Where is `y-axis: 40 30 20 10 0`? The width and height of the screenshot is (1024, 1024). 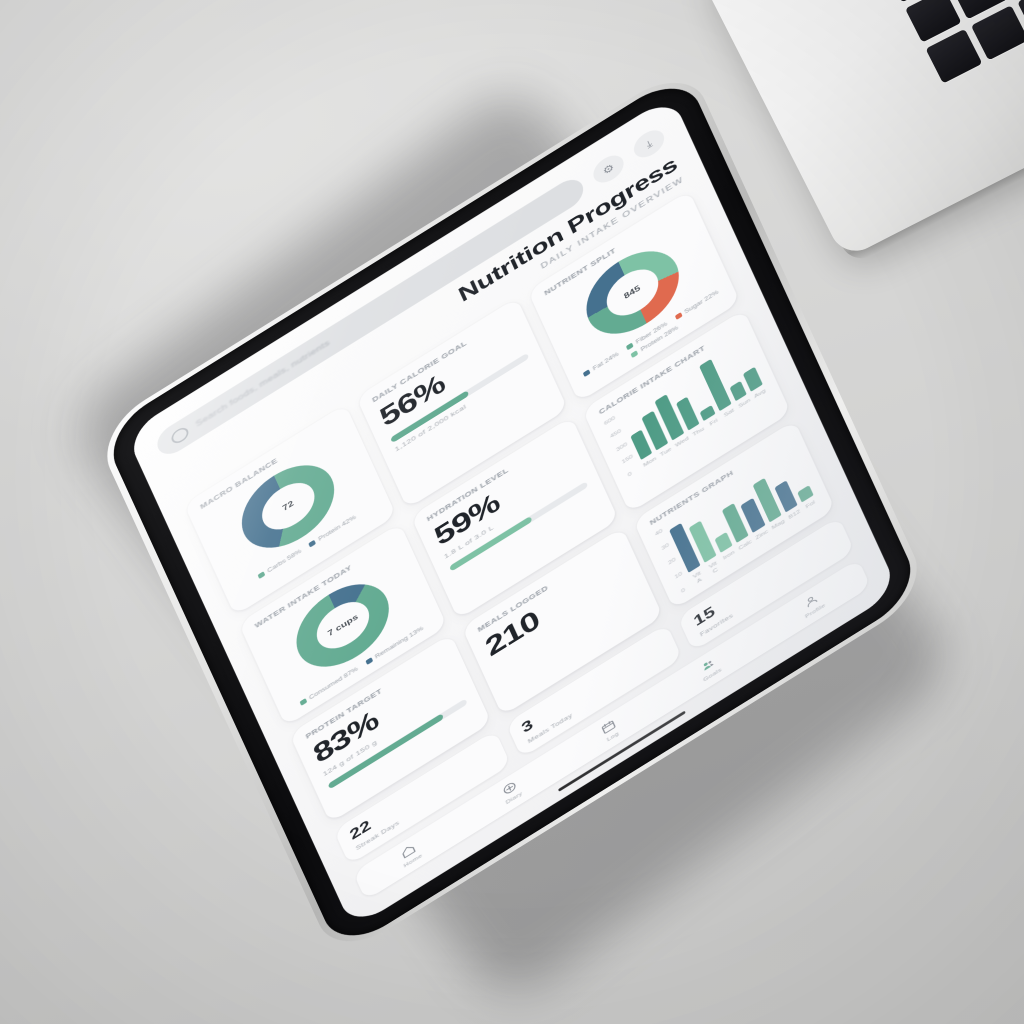 y-axis: 40 30 20 10 0 is located at coordinates (672, 561).